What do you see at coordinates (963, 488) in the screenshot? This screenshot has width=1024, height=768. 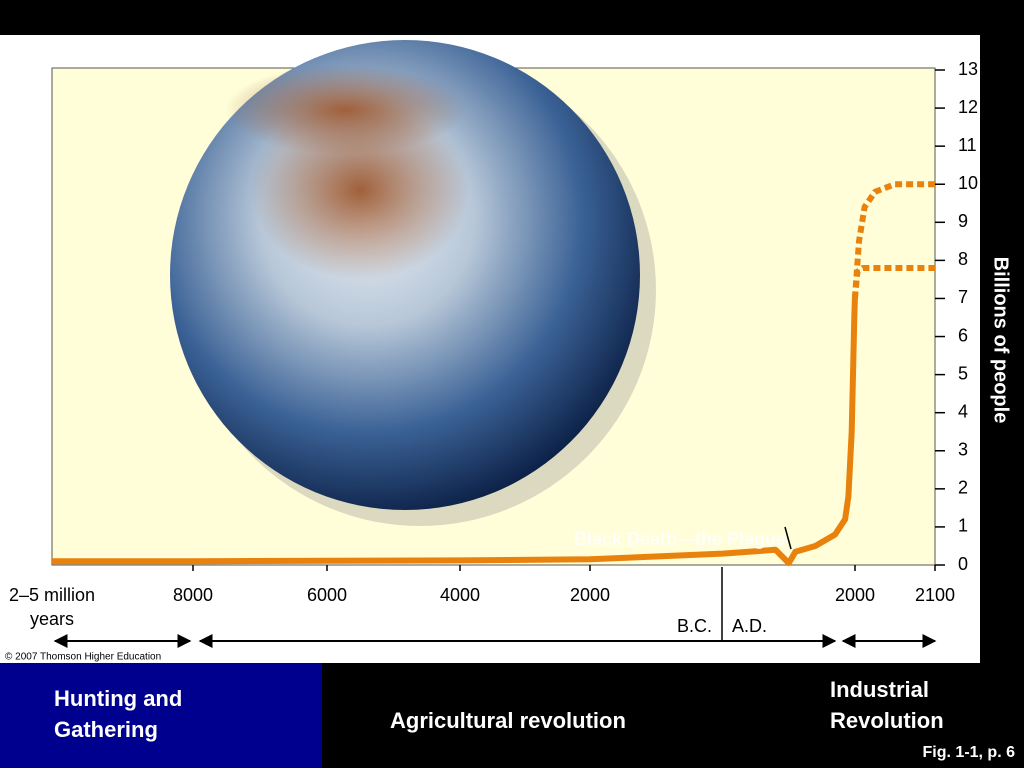 I see `y-tick-label: 2` at bounding box center [963, 488].